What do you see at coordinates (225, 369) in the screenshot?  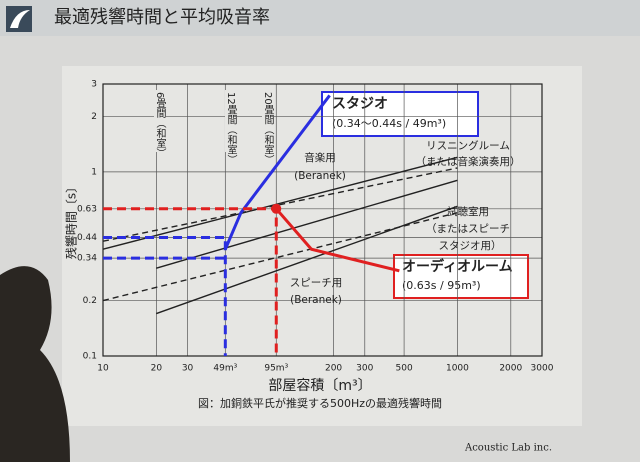 I see `x-tick-label: 49m³` at bounding box center [225, 369].